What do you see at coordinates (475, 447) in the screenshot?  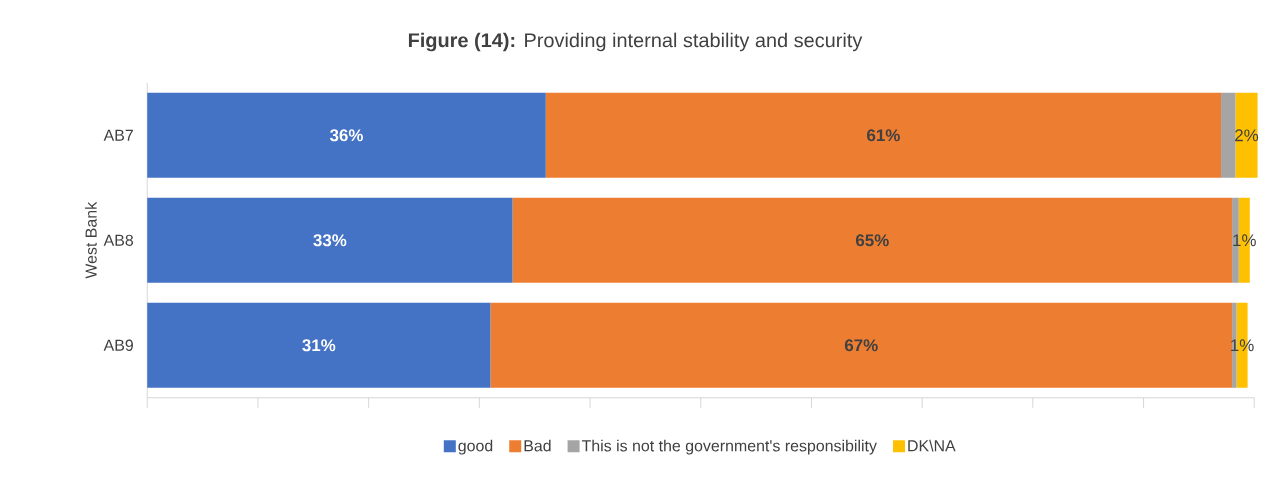 I see `legend-label: good` at bounding box center [475, 447].